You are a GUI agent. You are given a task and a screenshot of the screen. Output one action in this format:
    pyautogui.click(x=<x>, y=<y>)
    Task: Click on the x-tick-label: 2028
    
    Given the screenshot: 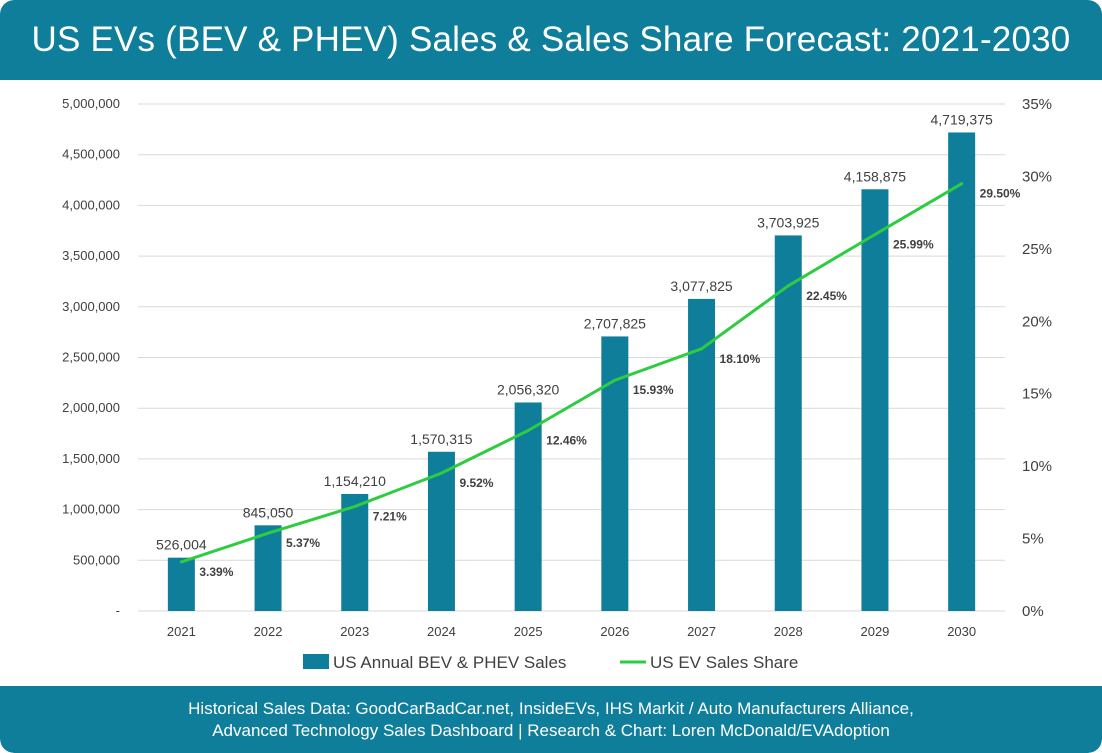 What is the action you would take?
    pyautogui.click(x=788, y=631)
    